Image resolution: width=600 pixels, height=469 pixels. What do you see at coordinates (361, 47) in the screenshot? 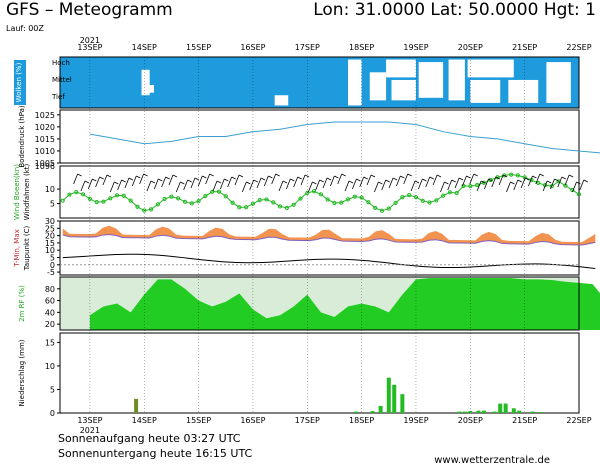
I see `date-label-top: 18SEP` at bounding box center [361, 47].